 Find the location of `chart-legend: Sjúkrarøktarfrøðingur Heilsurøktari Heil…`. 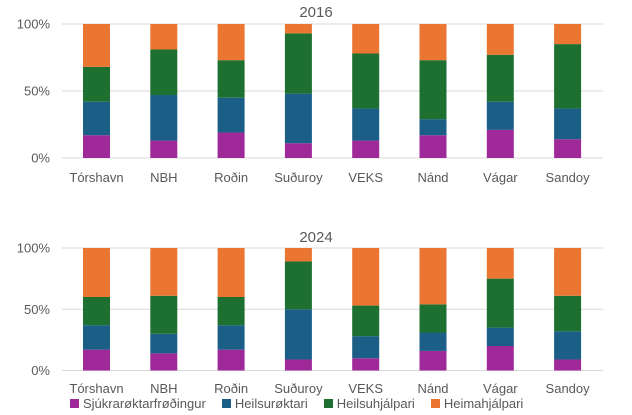

chart-legend: Sjúkrarøktarfrøðingur Heilsurøktari Heil… is located at coordinates (296, 403).